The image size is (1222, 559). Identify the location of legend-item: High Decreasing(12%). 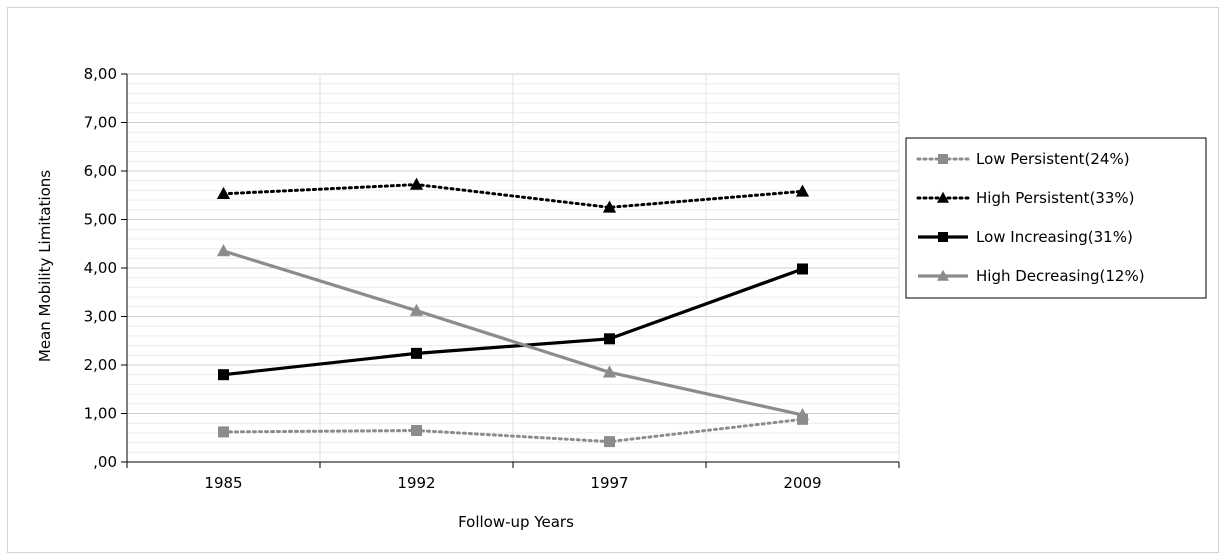
(1031, 276).